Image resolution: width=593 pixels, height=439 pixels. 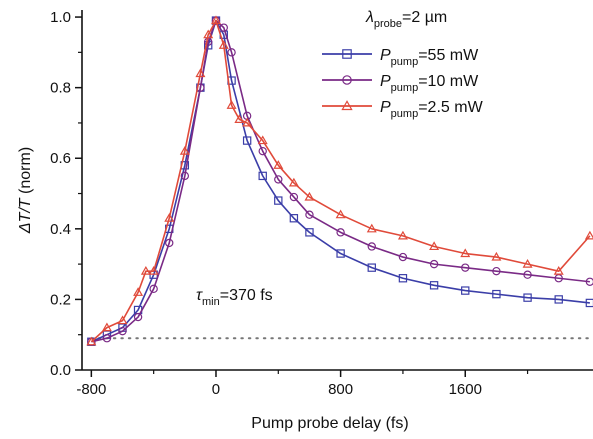 I want to click on x-axis-title: Pump probe delay (fs), so click(x=329, y=423).